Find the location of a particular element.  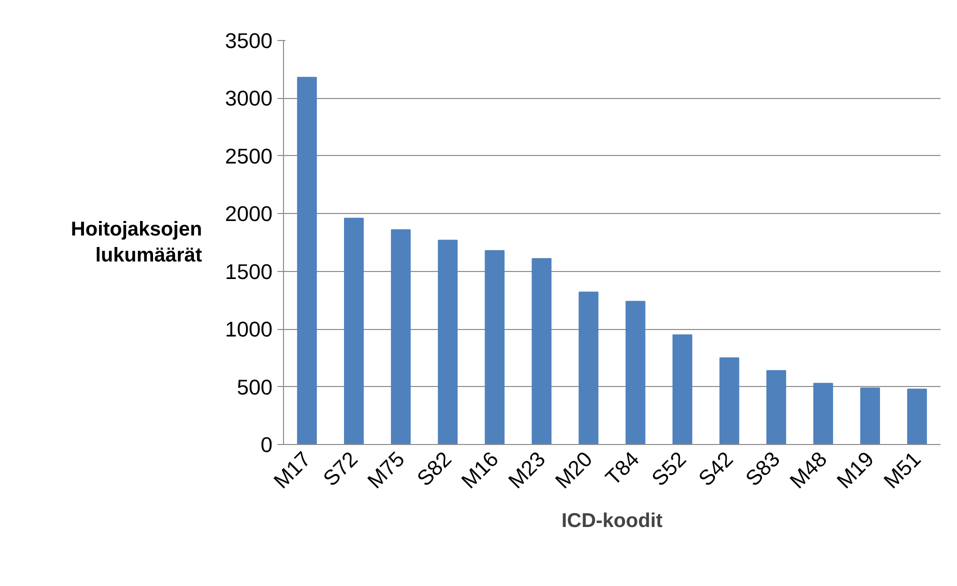

y-tick-label: 2000 is located at coordinates (249, 214).